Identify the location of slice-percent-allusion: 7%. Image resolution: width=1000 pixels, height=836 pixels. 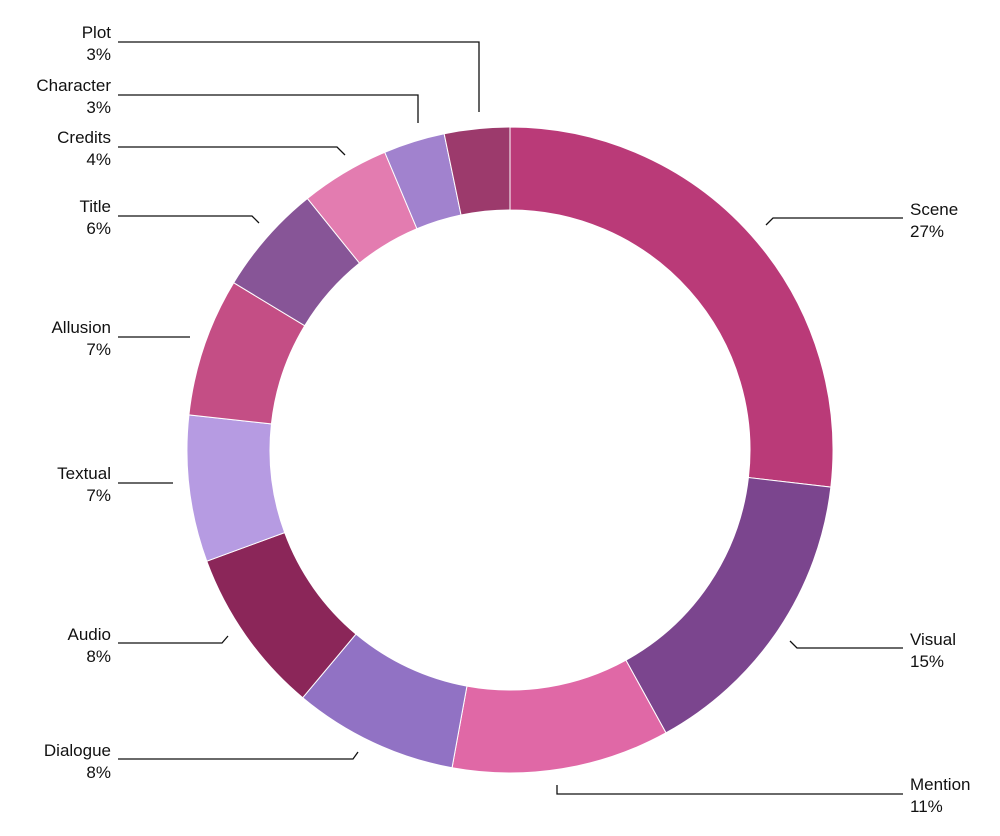
(98, 349).